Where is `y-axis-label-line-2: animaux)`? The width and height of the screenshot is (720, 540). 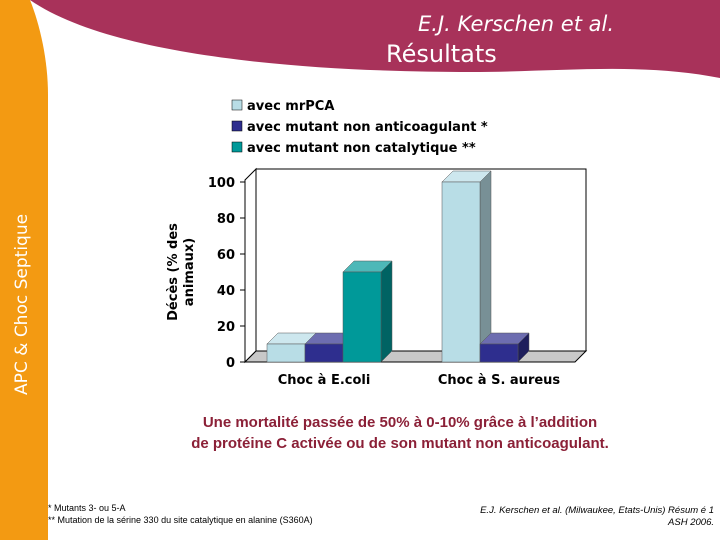 y-axis-label-line-2: animaux) is located at coordinates (189, 272).